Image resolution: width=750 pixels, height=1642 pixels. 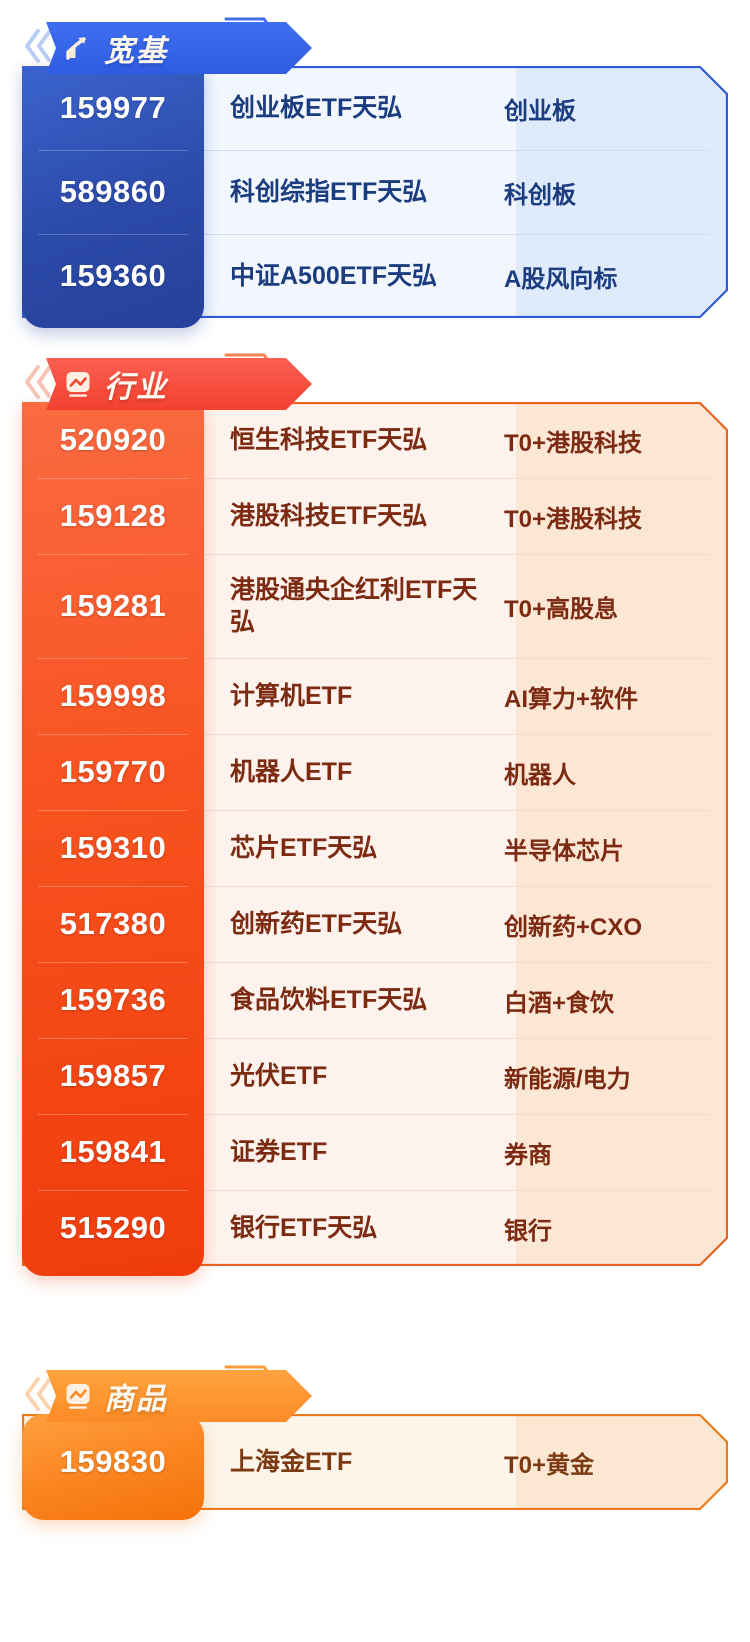 I want to click on cell-fund-name: 恒生科技ETF天弘, so click(x=329, y=440).